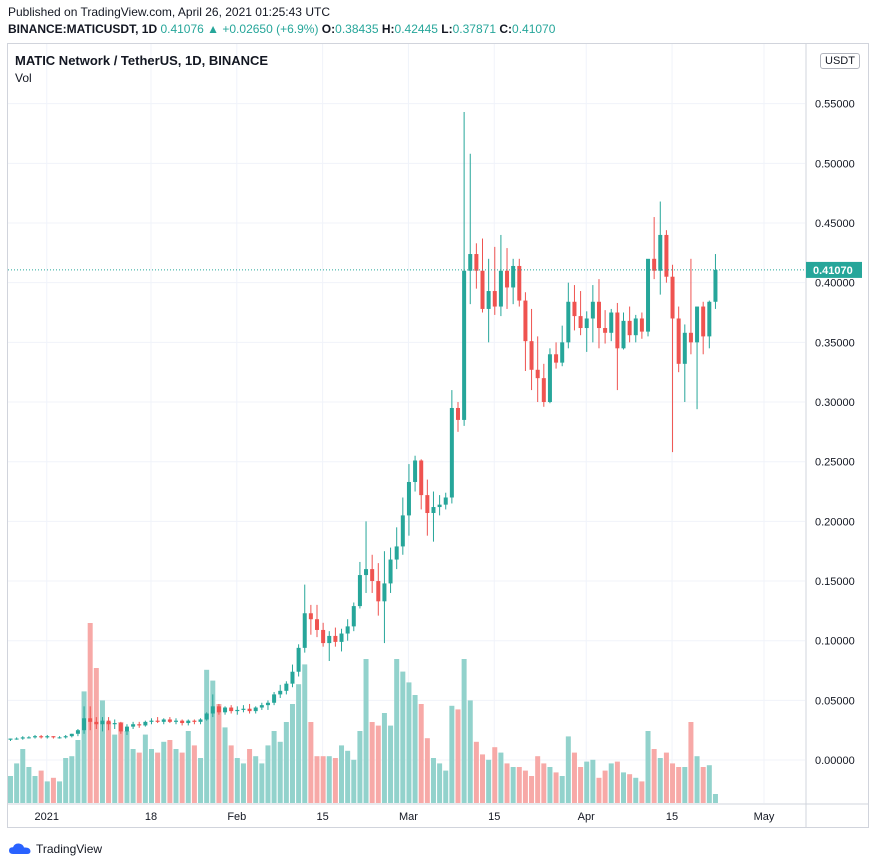 The height and width of the screenshot is (867, 876). I want to click on y-tick-label: 0.05000, so click(835, 701).